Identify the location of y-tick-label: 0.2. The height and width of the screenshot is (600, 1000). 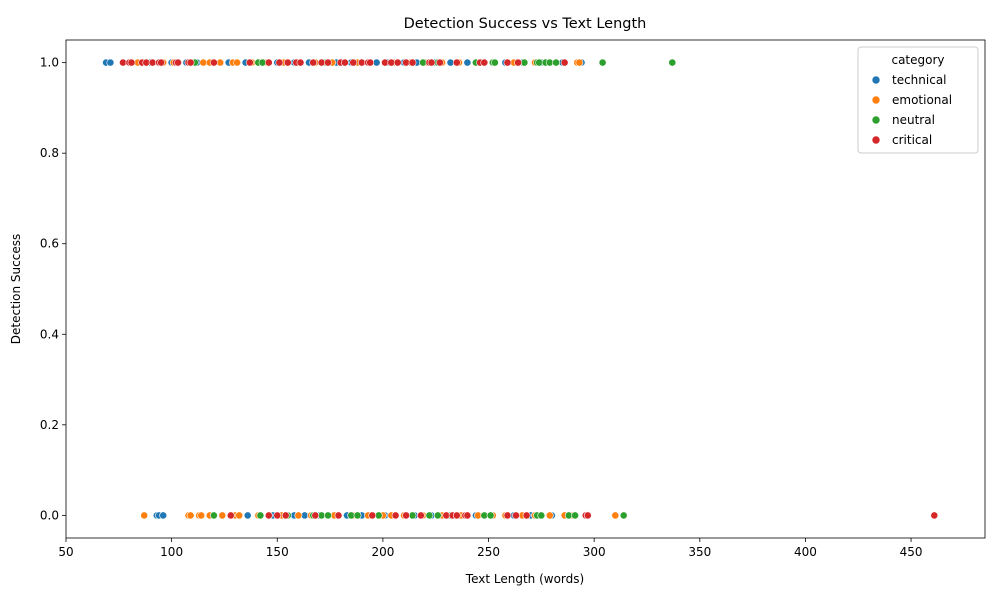
(49, 425).